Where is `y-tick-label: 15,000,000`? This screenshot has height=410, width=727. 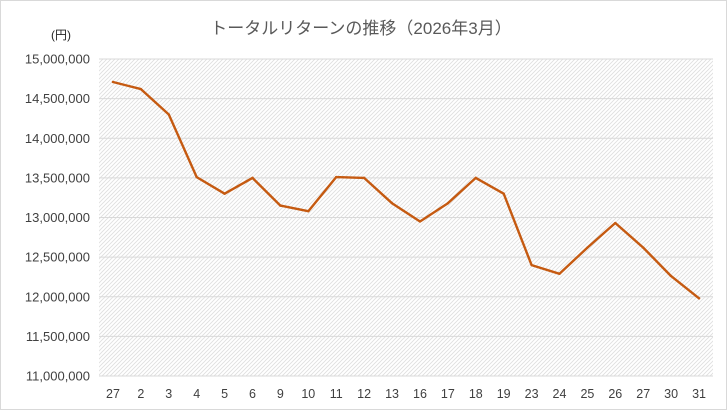
y-tick-label: 15,000,000 is located at coordinates (57, 59).